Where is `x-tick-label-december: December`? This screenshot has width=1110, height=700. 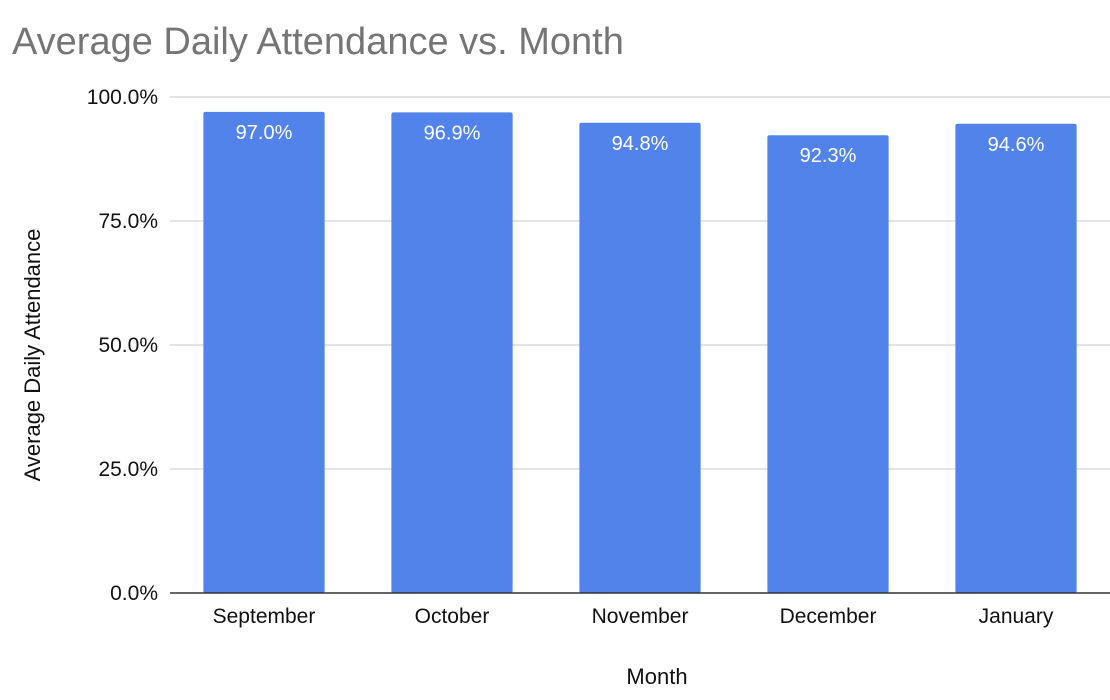
x-tick-label-december: December is located at coordinates (828, 616).